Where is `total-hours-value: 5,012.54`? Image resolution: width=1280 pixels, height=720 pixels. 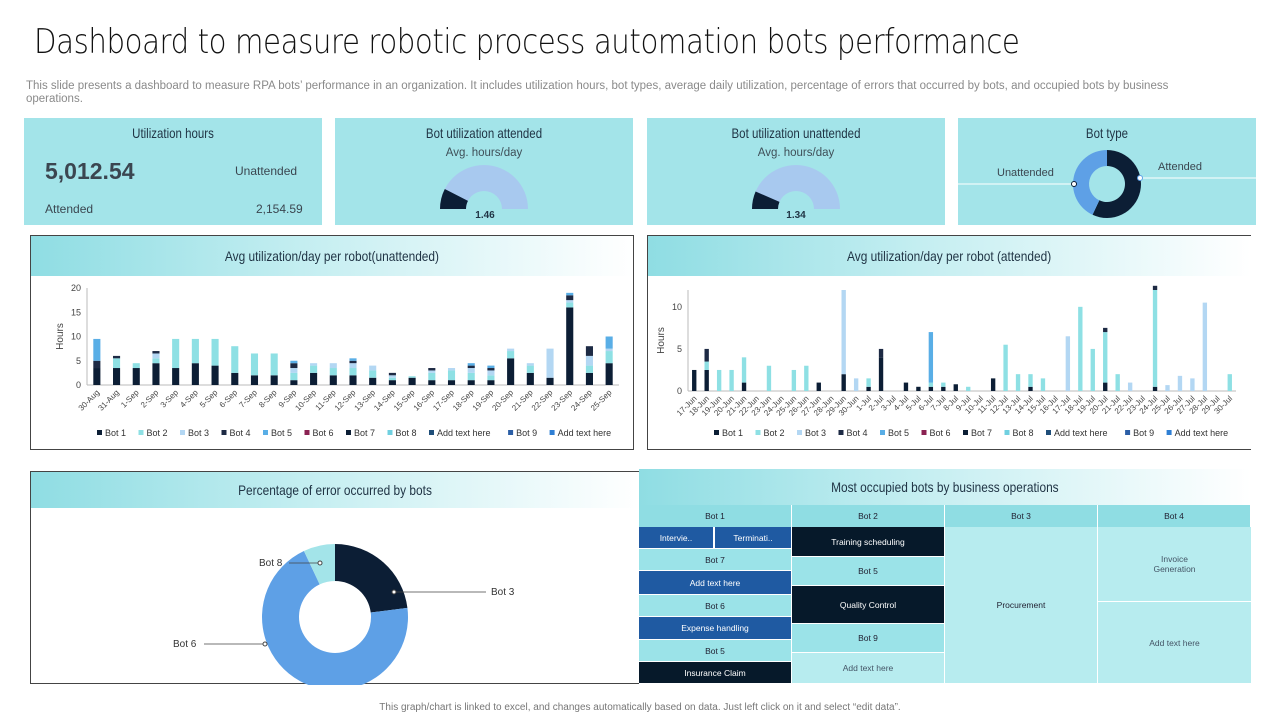 total-hours-value: 5,012.54 is located at coordinates (90, 171).